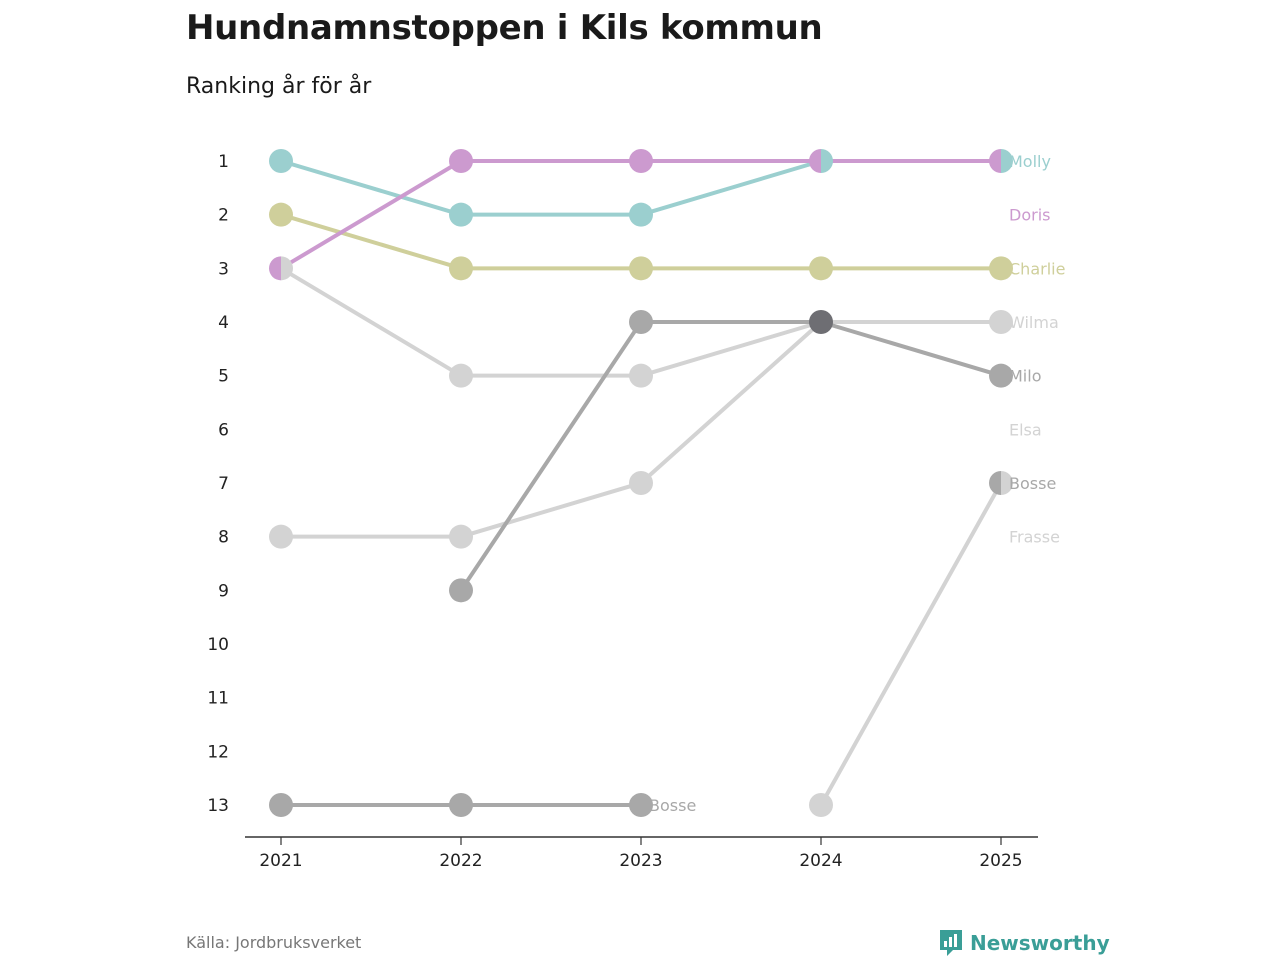 This screenshot has width=1280, height=960. I want to click on end-label-doris: Doris, so click(1029, 215).